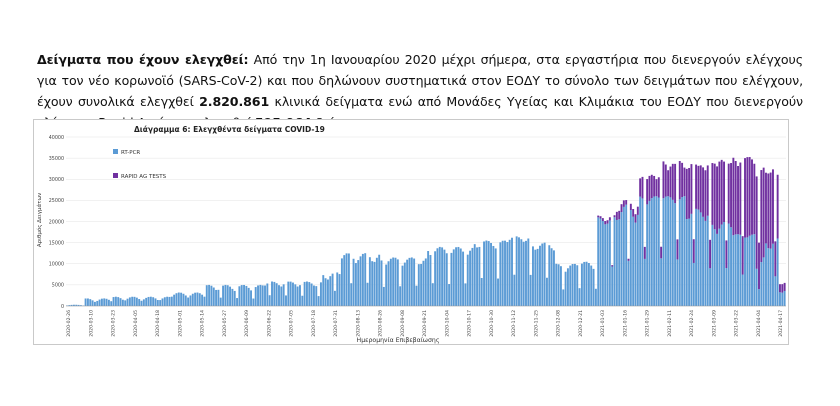 Image resolution: width=840 pixels, height=406 pixels. I want to click on legend-label-rapid: RAPID AG TESTS, so click(144, 177).